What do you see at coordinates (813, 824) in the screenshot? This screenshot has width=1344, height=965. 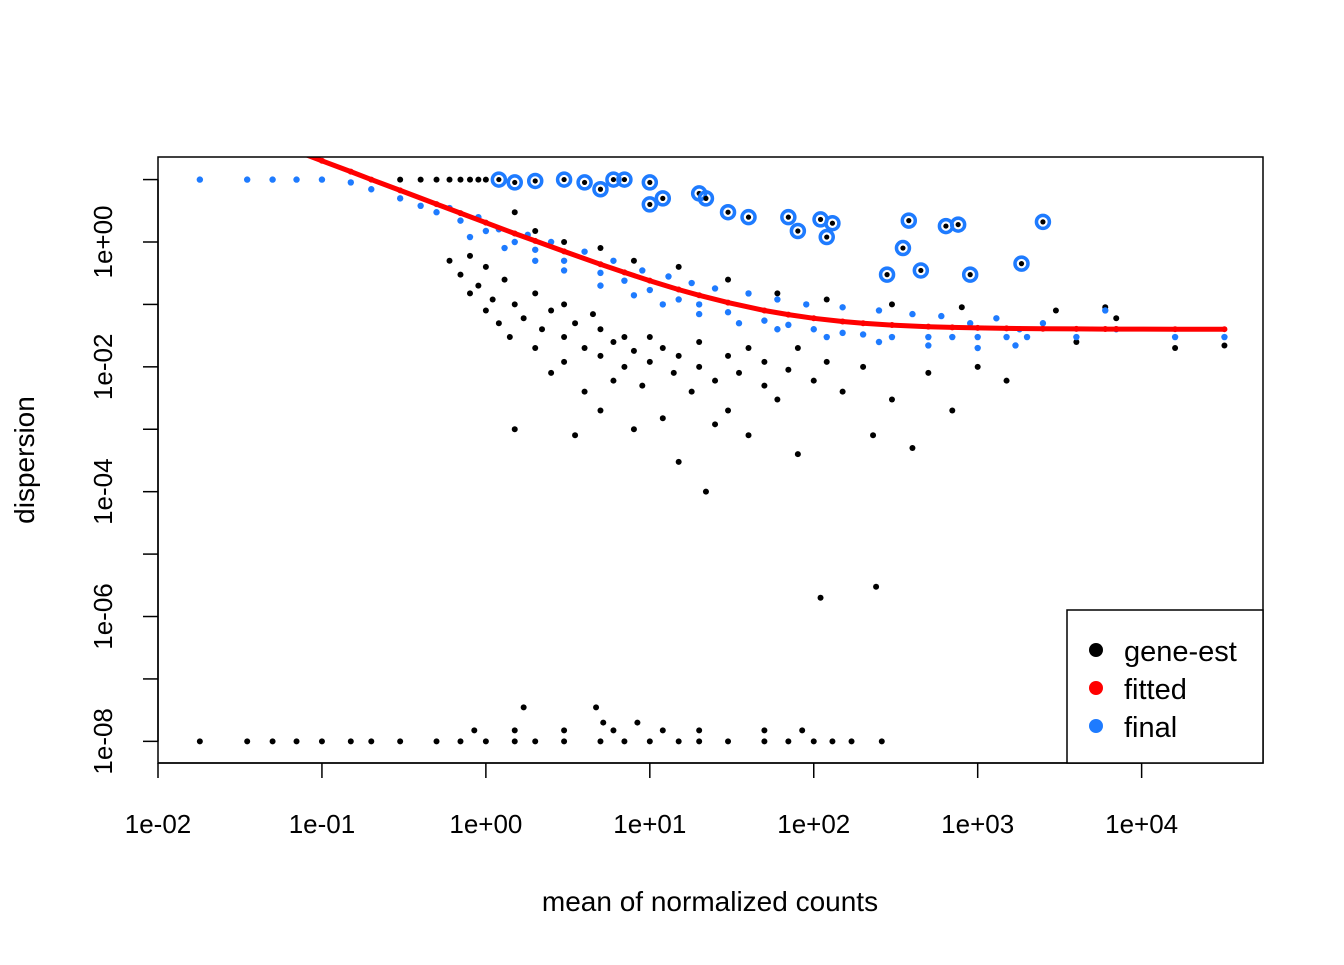 I see `x-tick-label: 1e+02` at bounding box center [813, 824].